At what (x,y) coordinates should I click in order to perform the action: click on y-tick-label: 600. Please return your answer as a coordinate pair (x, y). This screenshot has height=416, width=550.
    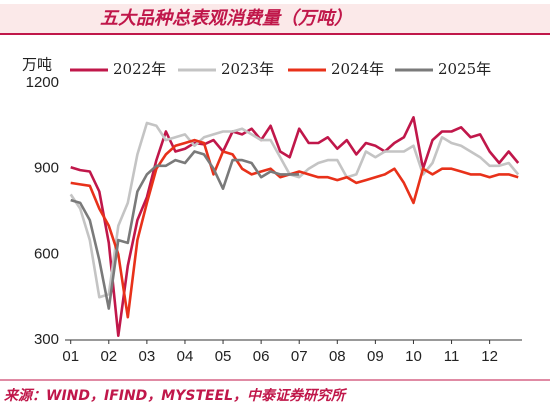
    Looking at the image, I should click on (46, 253).